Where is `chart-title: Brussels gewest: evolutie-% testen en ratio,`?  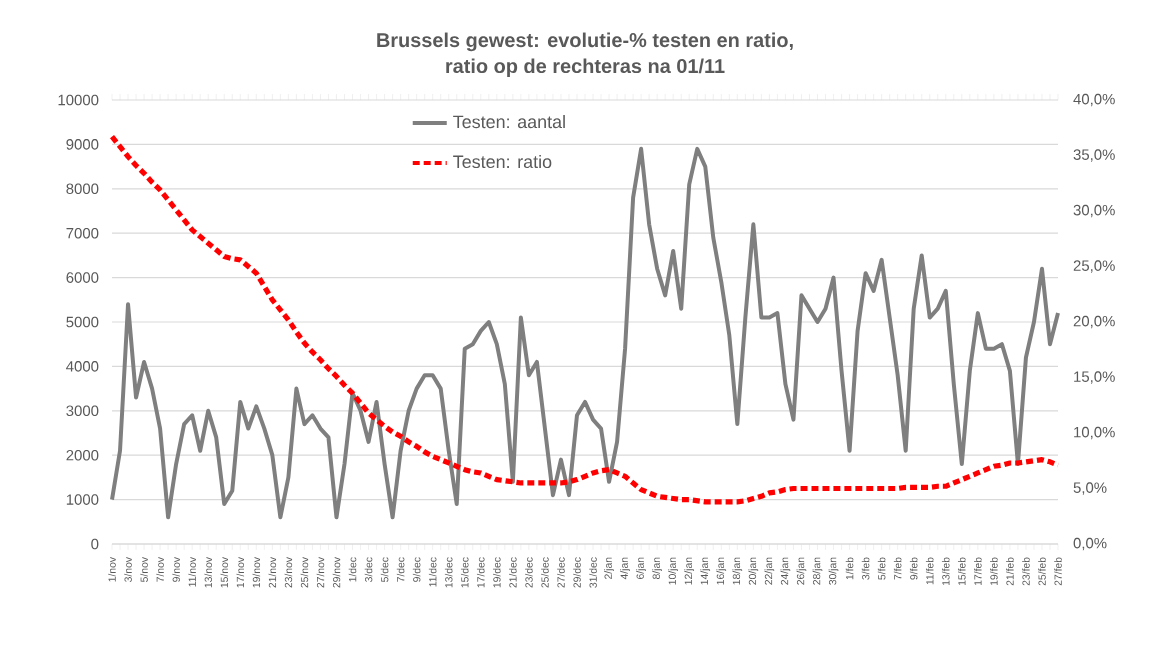 chart-title: Brussels gewest: evolutie-% testen en ratio, is located at coordinates (585, 42).